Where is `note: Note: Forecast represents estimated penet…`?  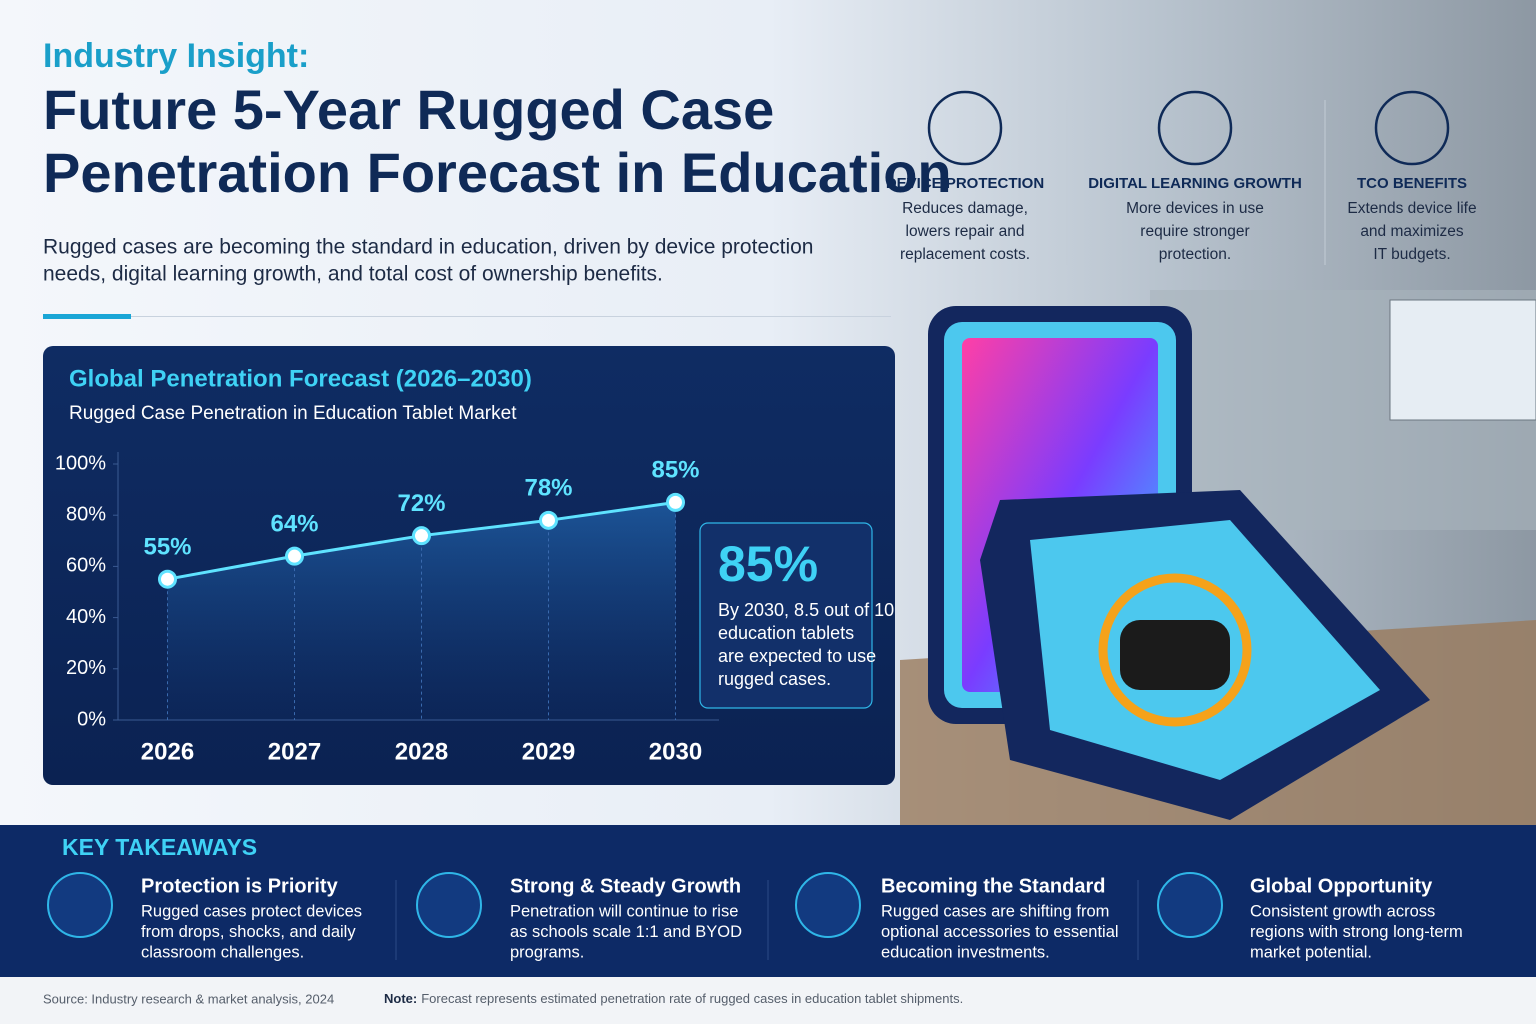 note: Note: Forecast represents estimated penet… is located at coordinates (673, 998).